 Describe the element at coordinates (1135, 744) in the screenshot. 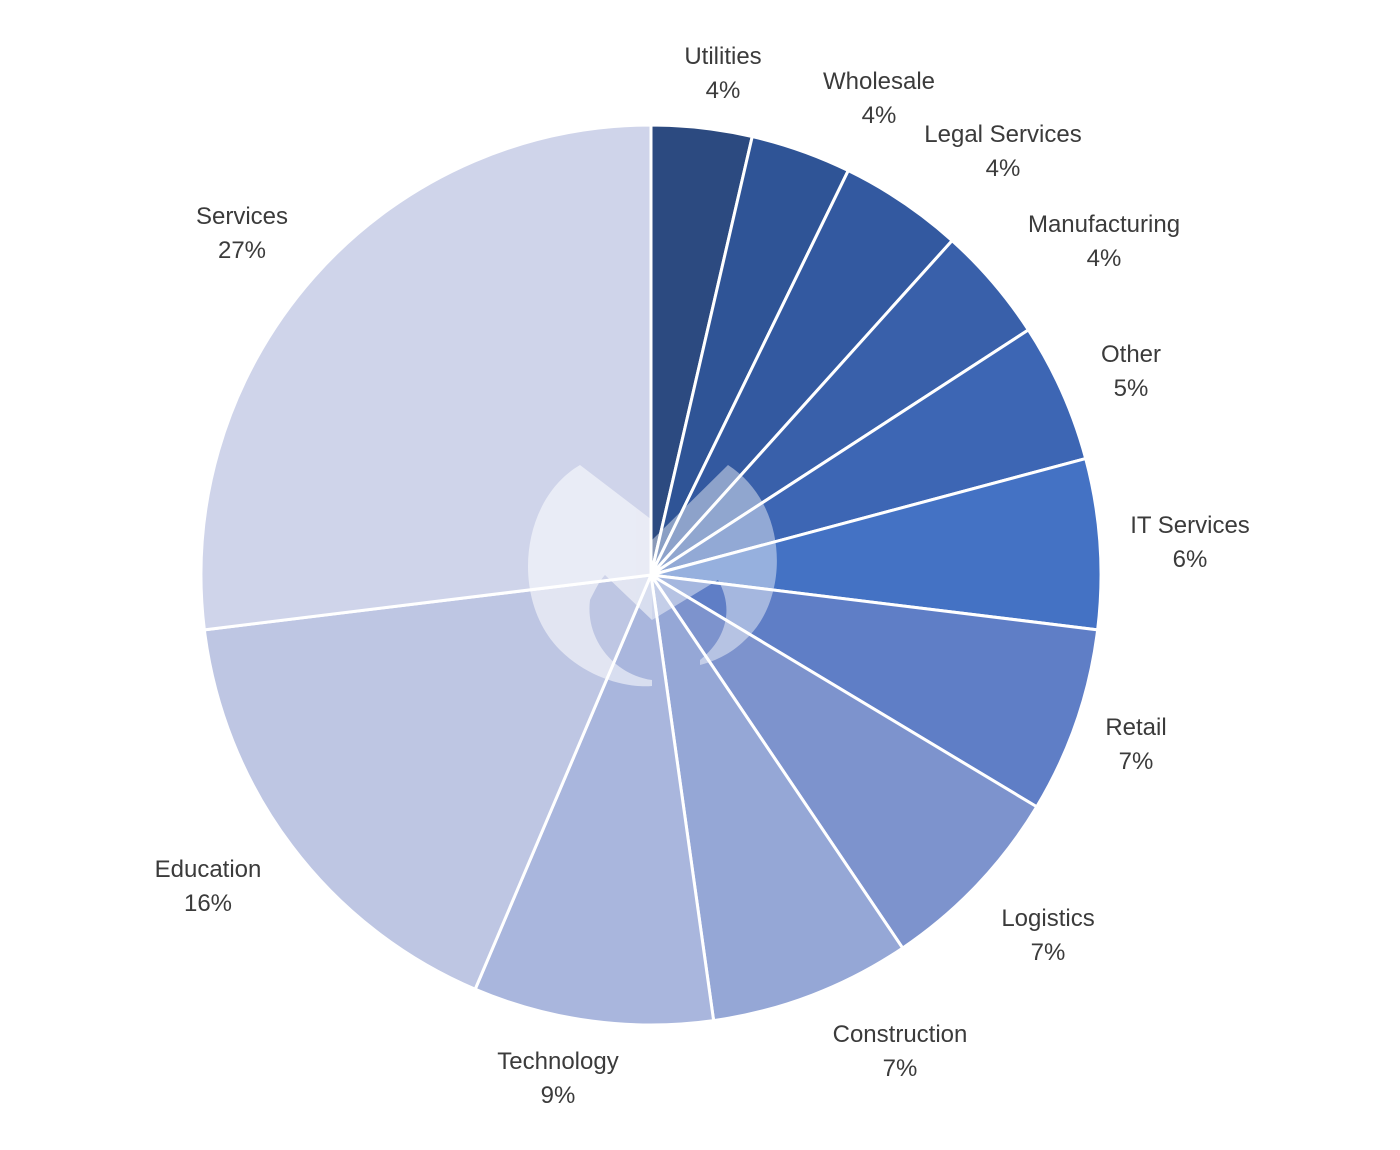

I see `data-label-retail: Retail 7%` at that location.